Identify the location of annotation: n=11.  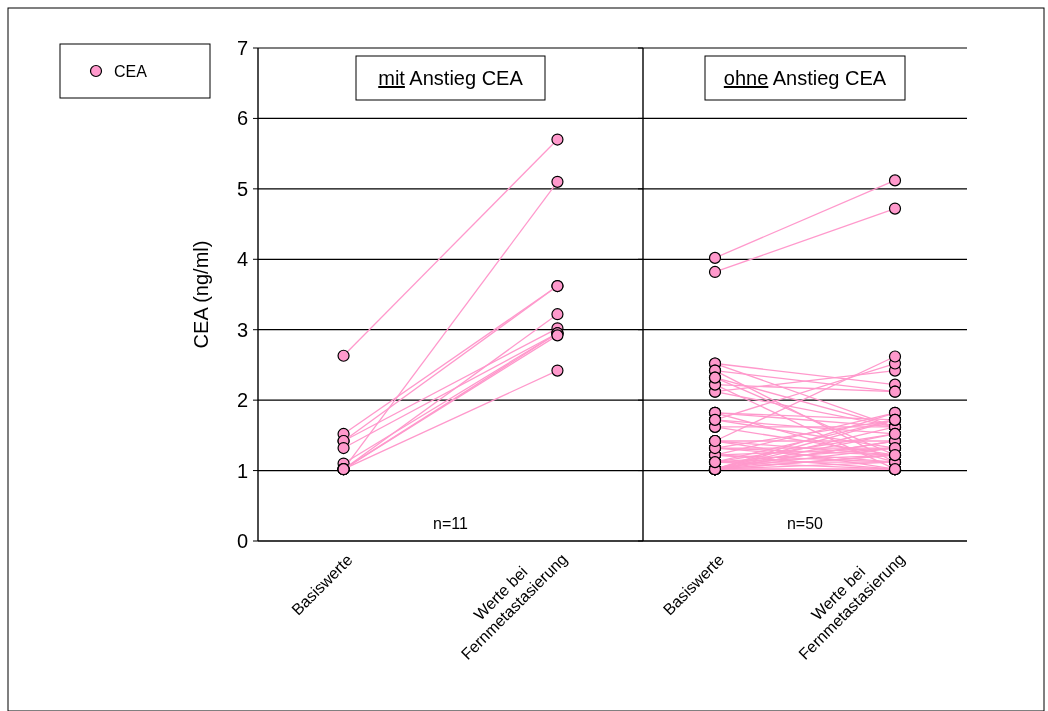
(451, 523).